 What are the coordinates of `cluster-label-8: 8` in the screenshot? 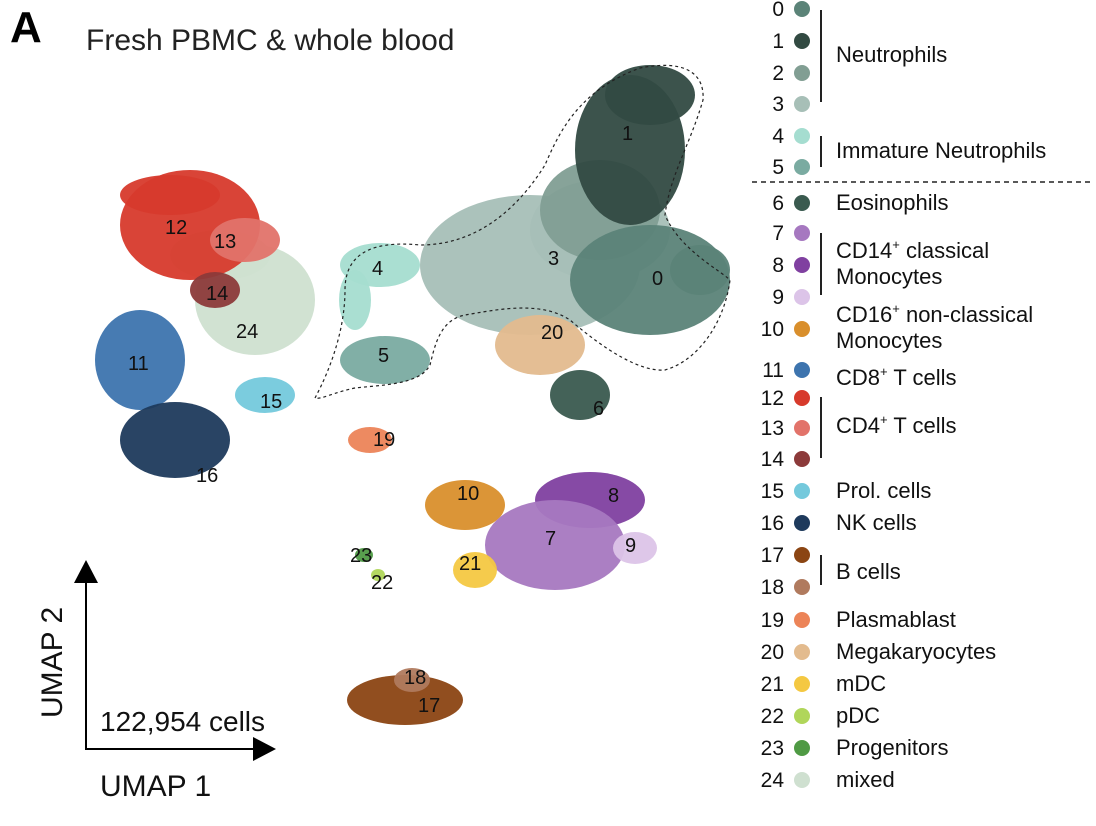 It's located at (613, 496).